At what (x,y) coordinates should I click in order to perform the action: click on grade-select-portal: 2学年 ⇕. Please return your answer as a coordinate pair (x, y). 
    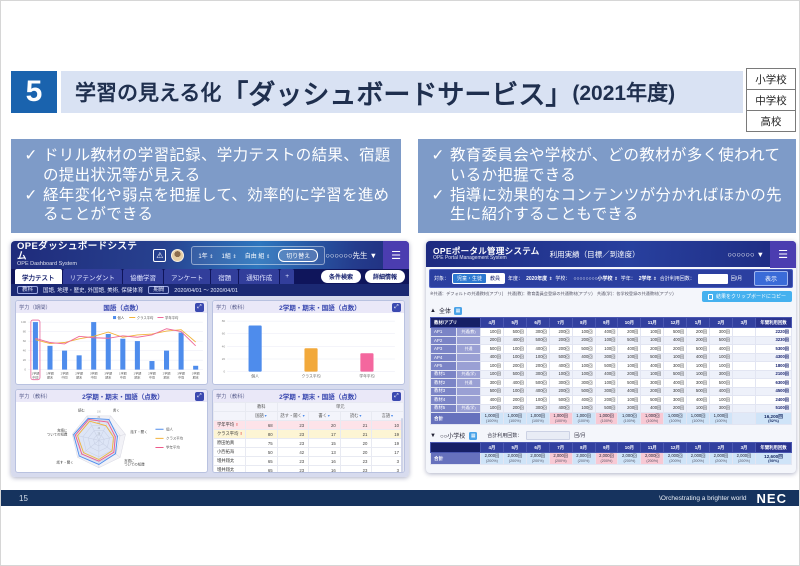
    Looking at the image, I should click on (647, 279).